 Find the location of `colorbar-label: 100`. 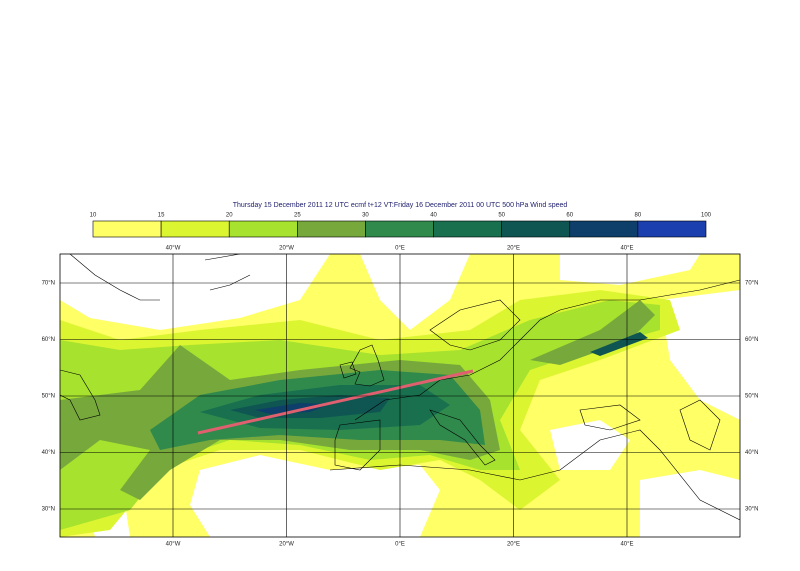

colorbar-label: 100 is located at coordinates (706, 216).